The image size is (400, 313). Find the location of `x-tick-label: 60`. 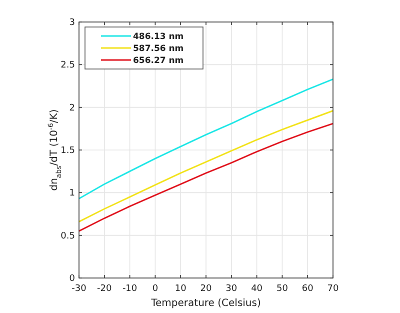

x-tick-label: 60 is located at coordinates (308, 289).